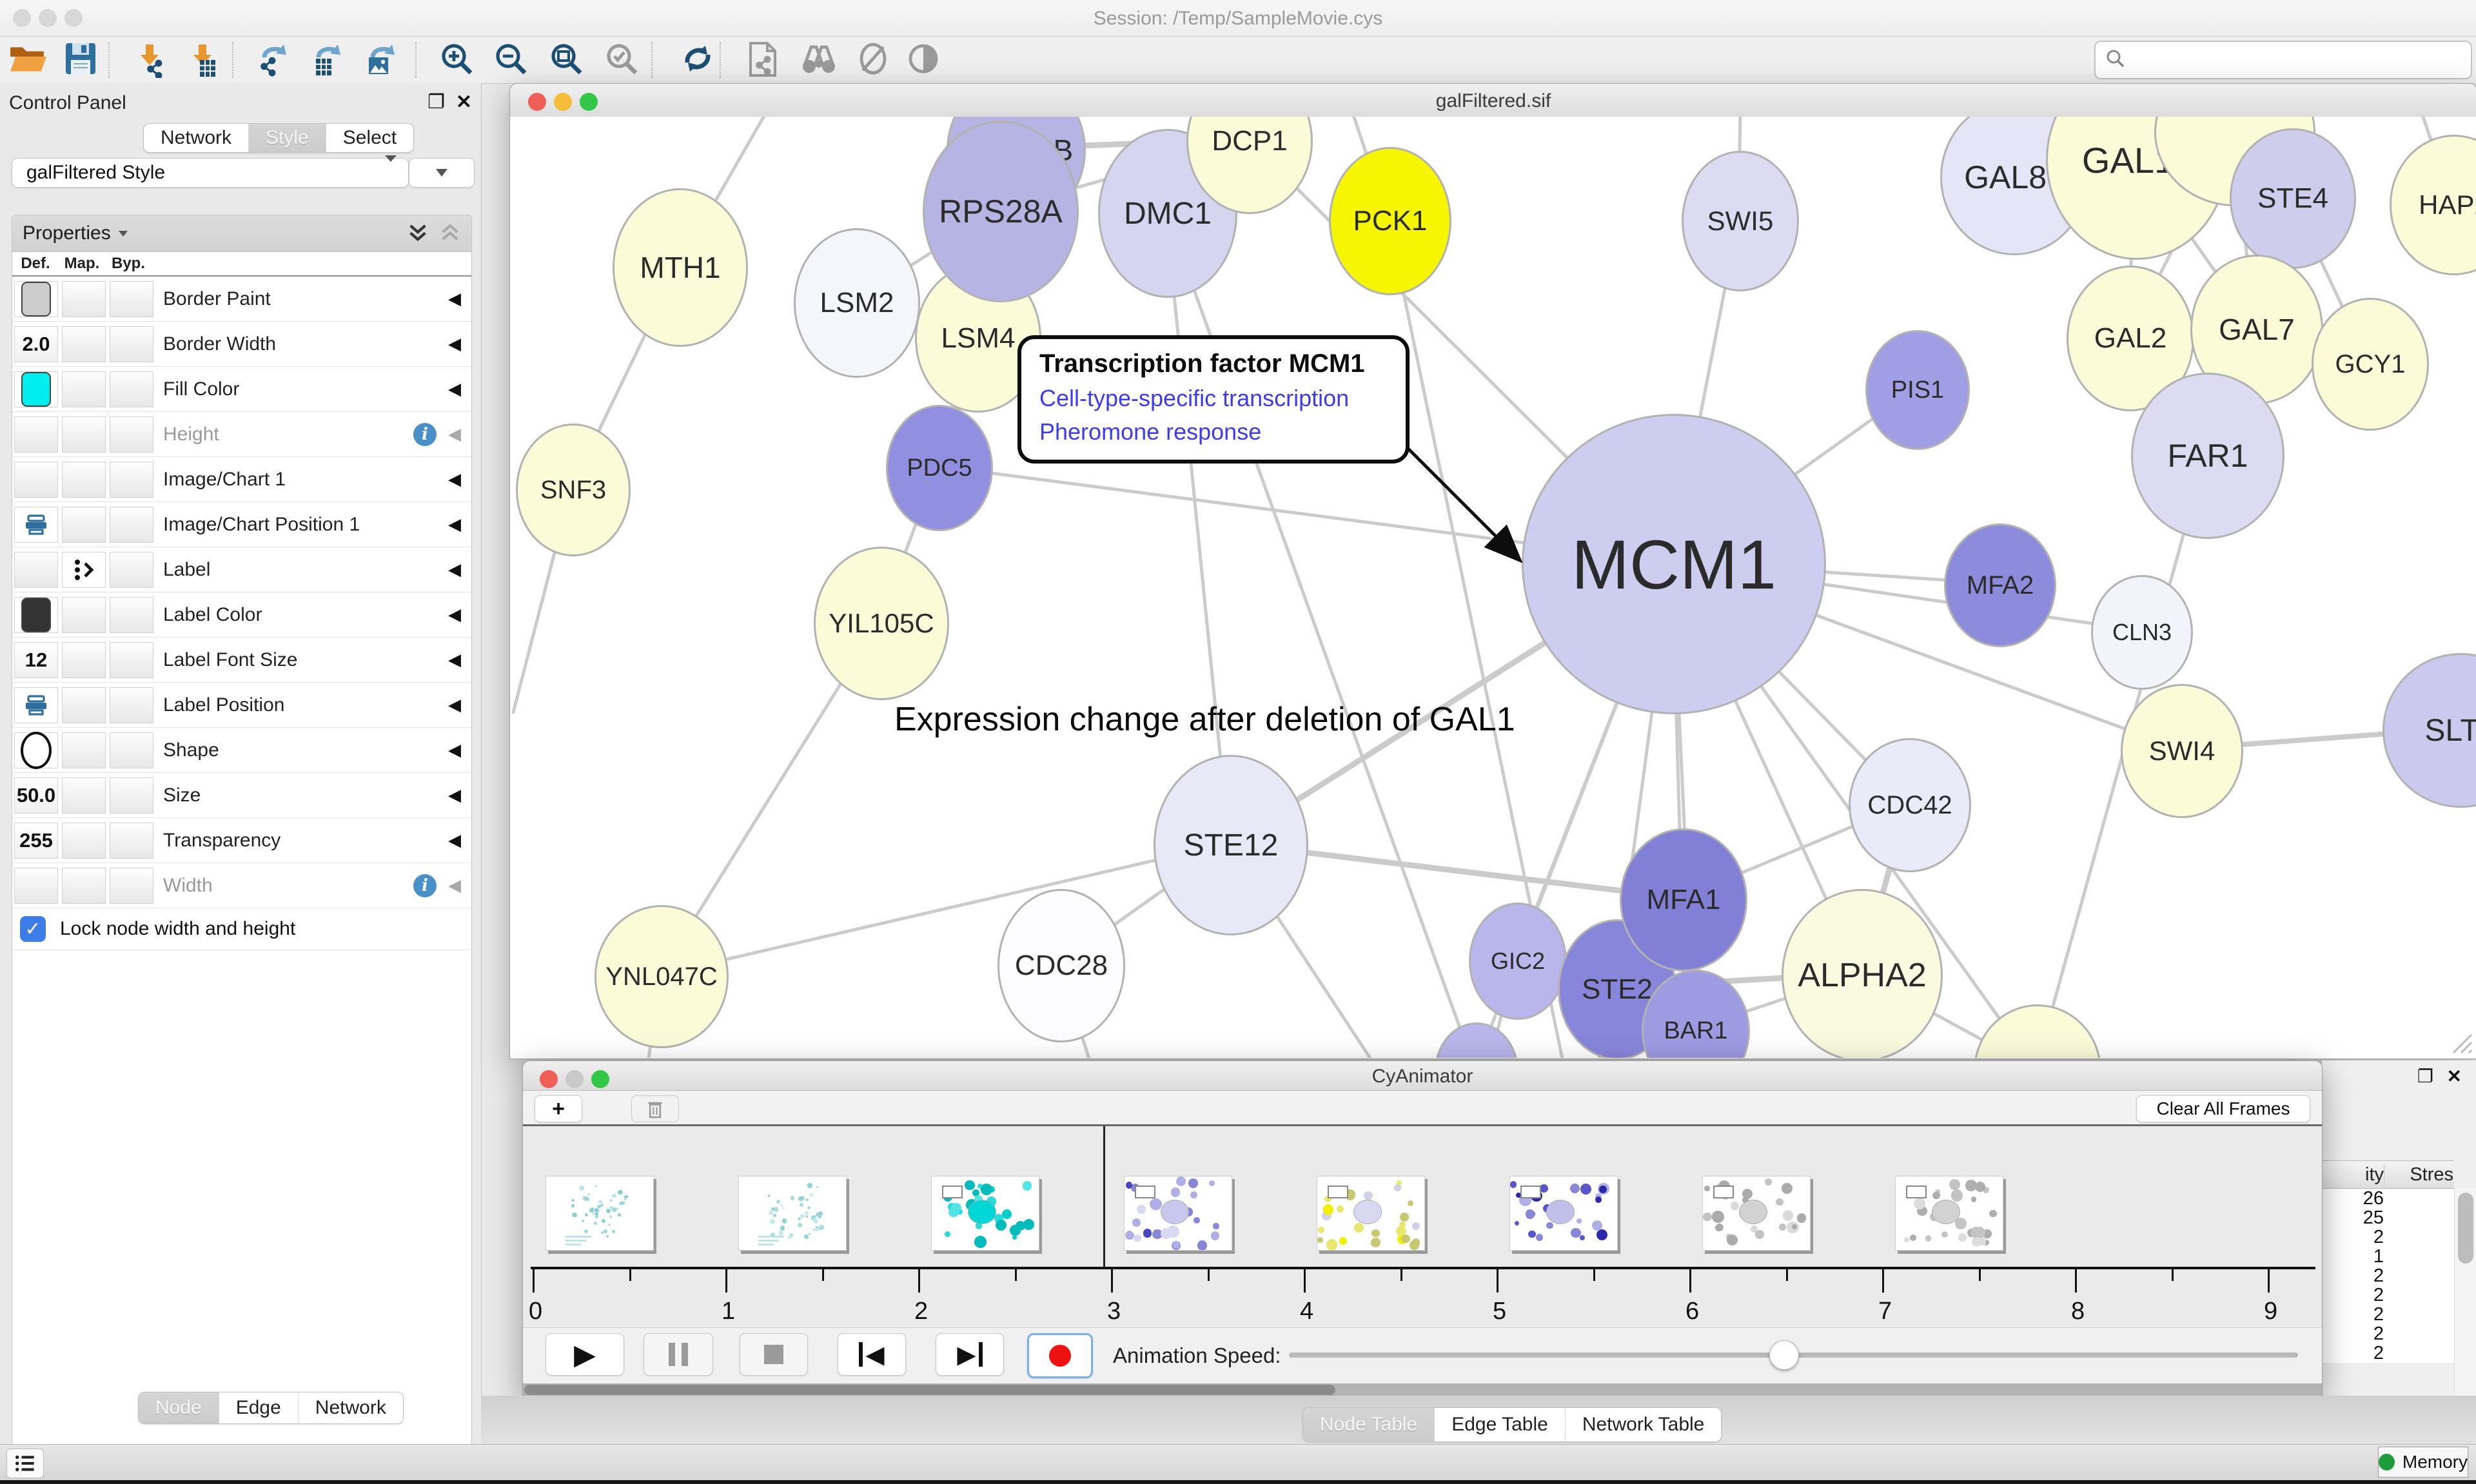 Image resolution: width=2476 pixels, height=1484 pixels. I want to click on animation-speed-slider, so click(1793, 1355).